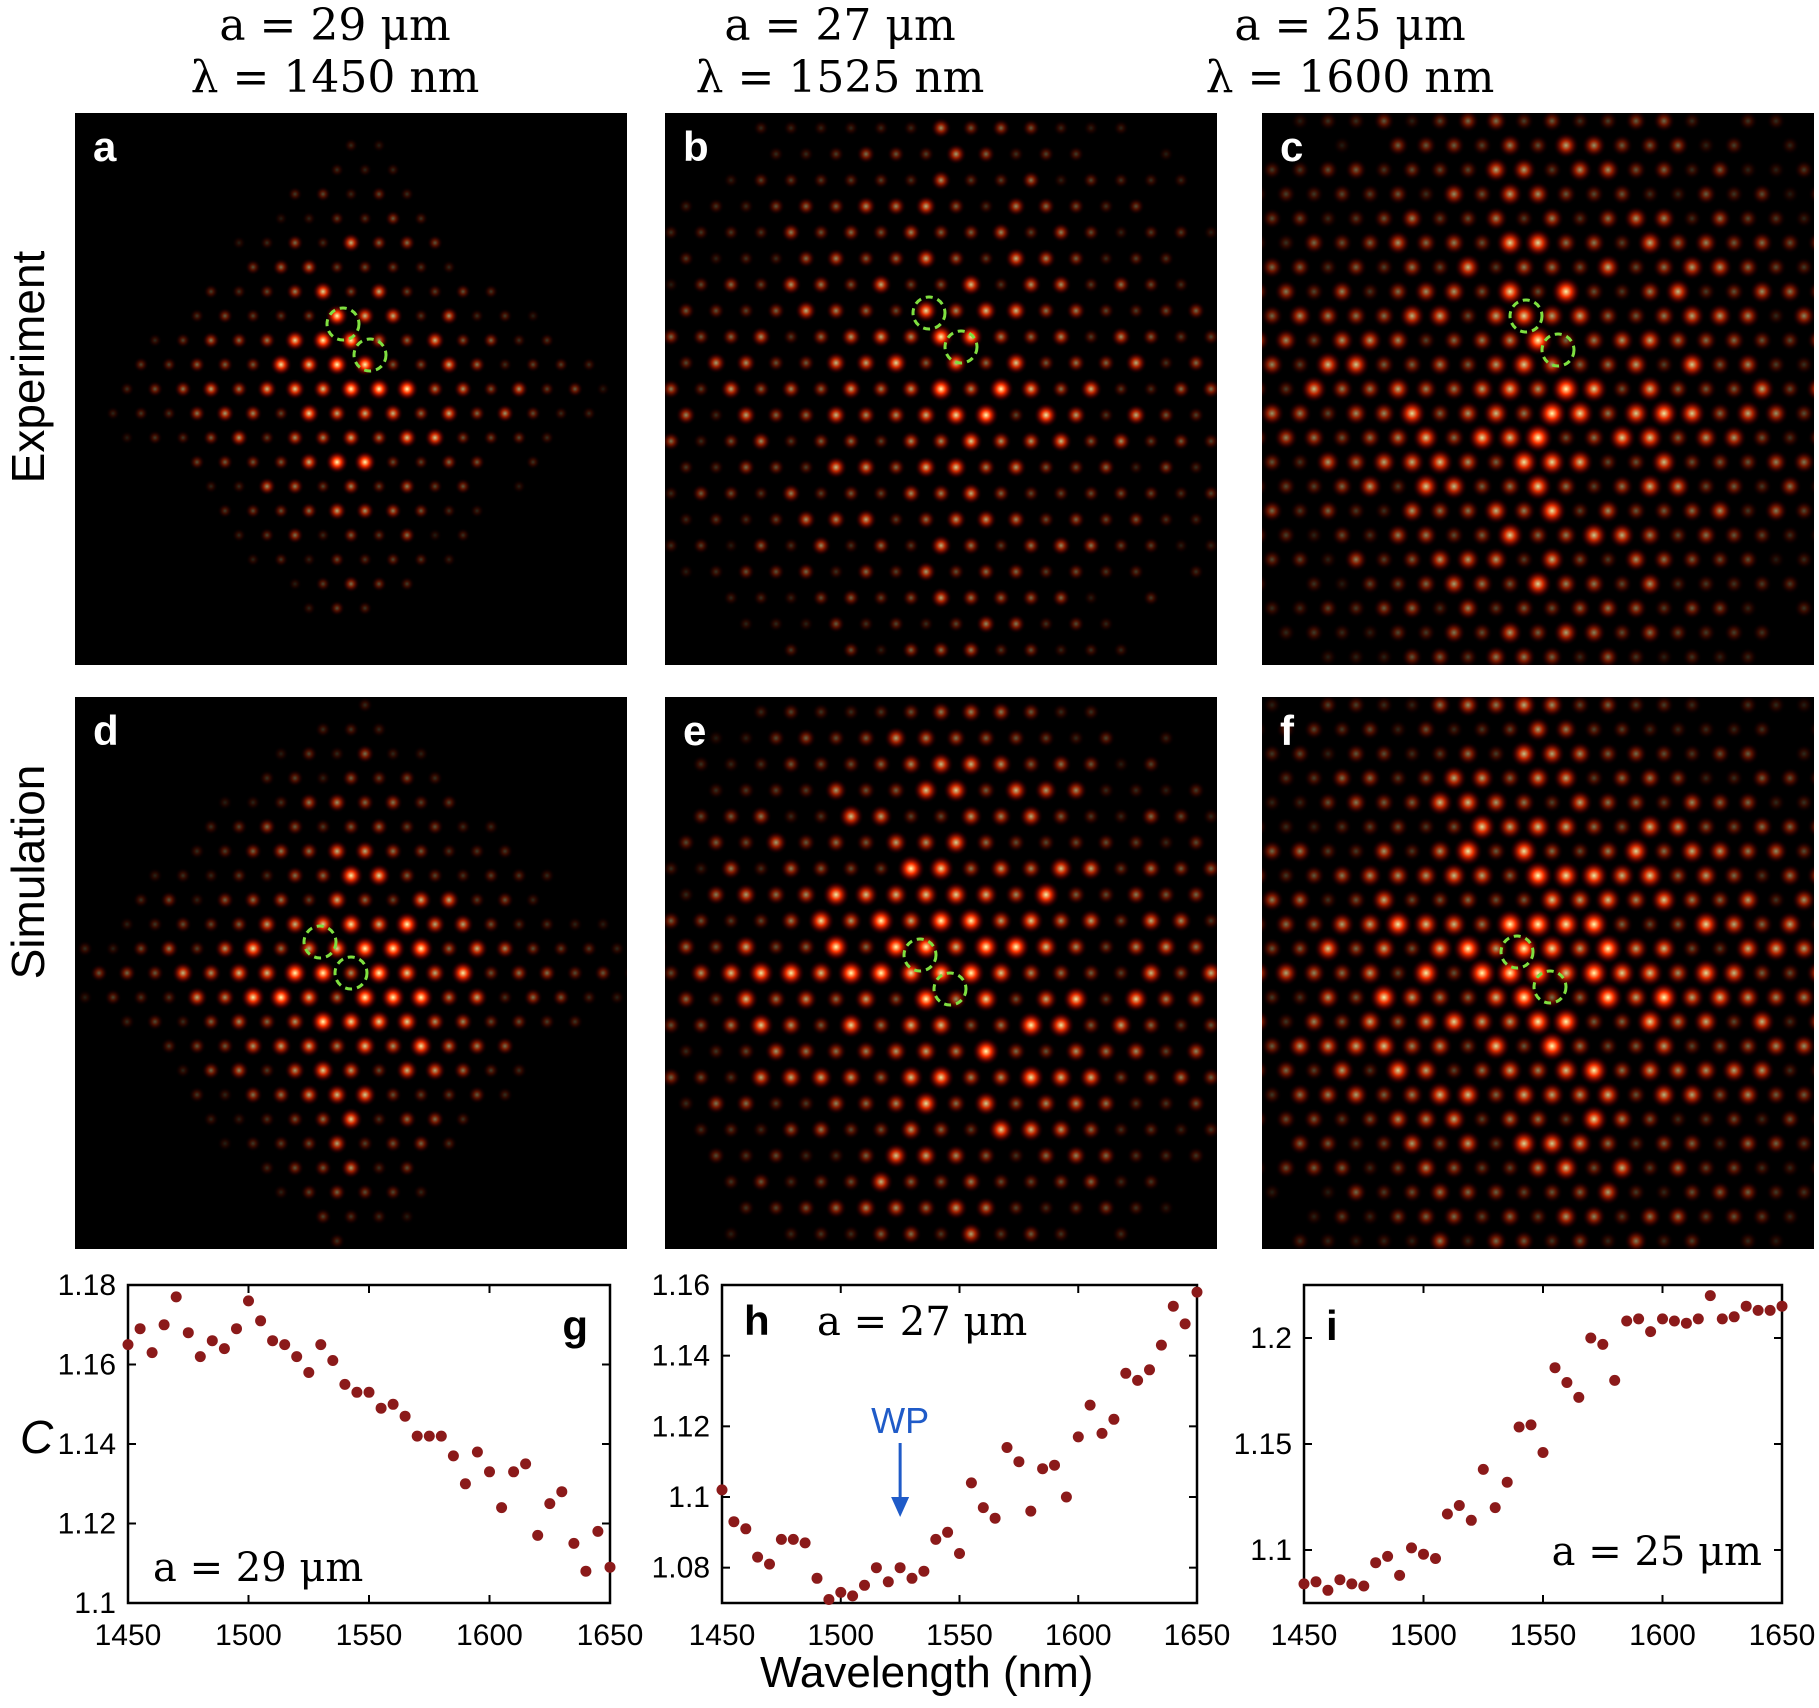  Describe the element at coordinates (920, 955) in the screenshot. I see `marker-circle` at that location.